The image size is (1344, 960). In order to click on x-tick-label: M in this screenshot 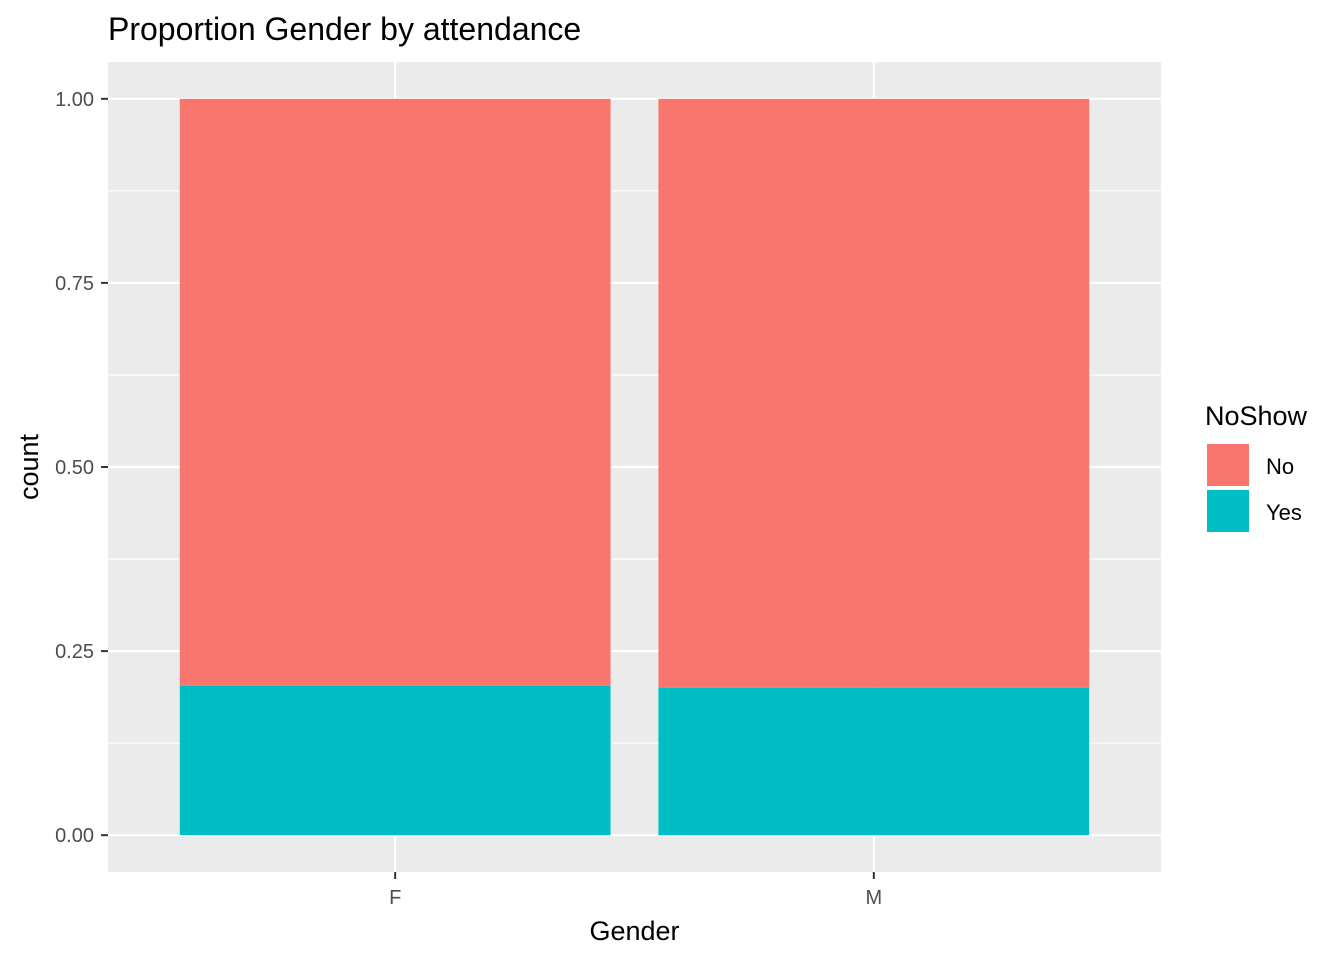, I will do `click(873, 898)`.